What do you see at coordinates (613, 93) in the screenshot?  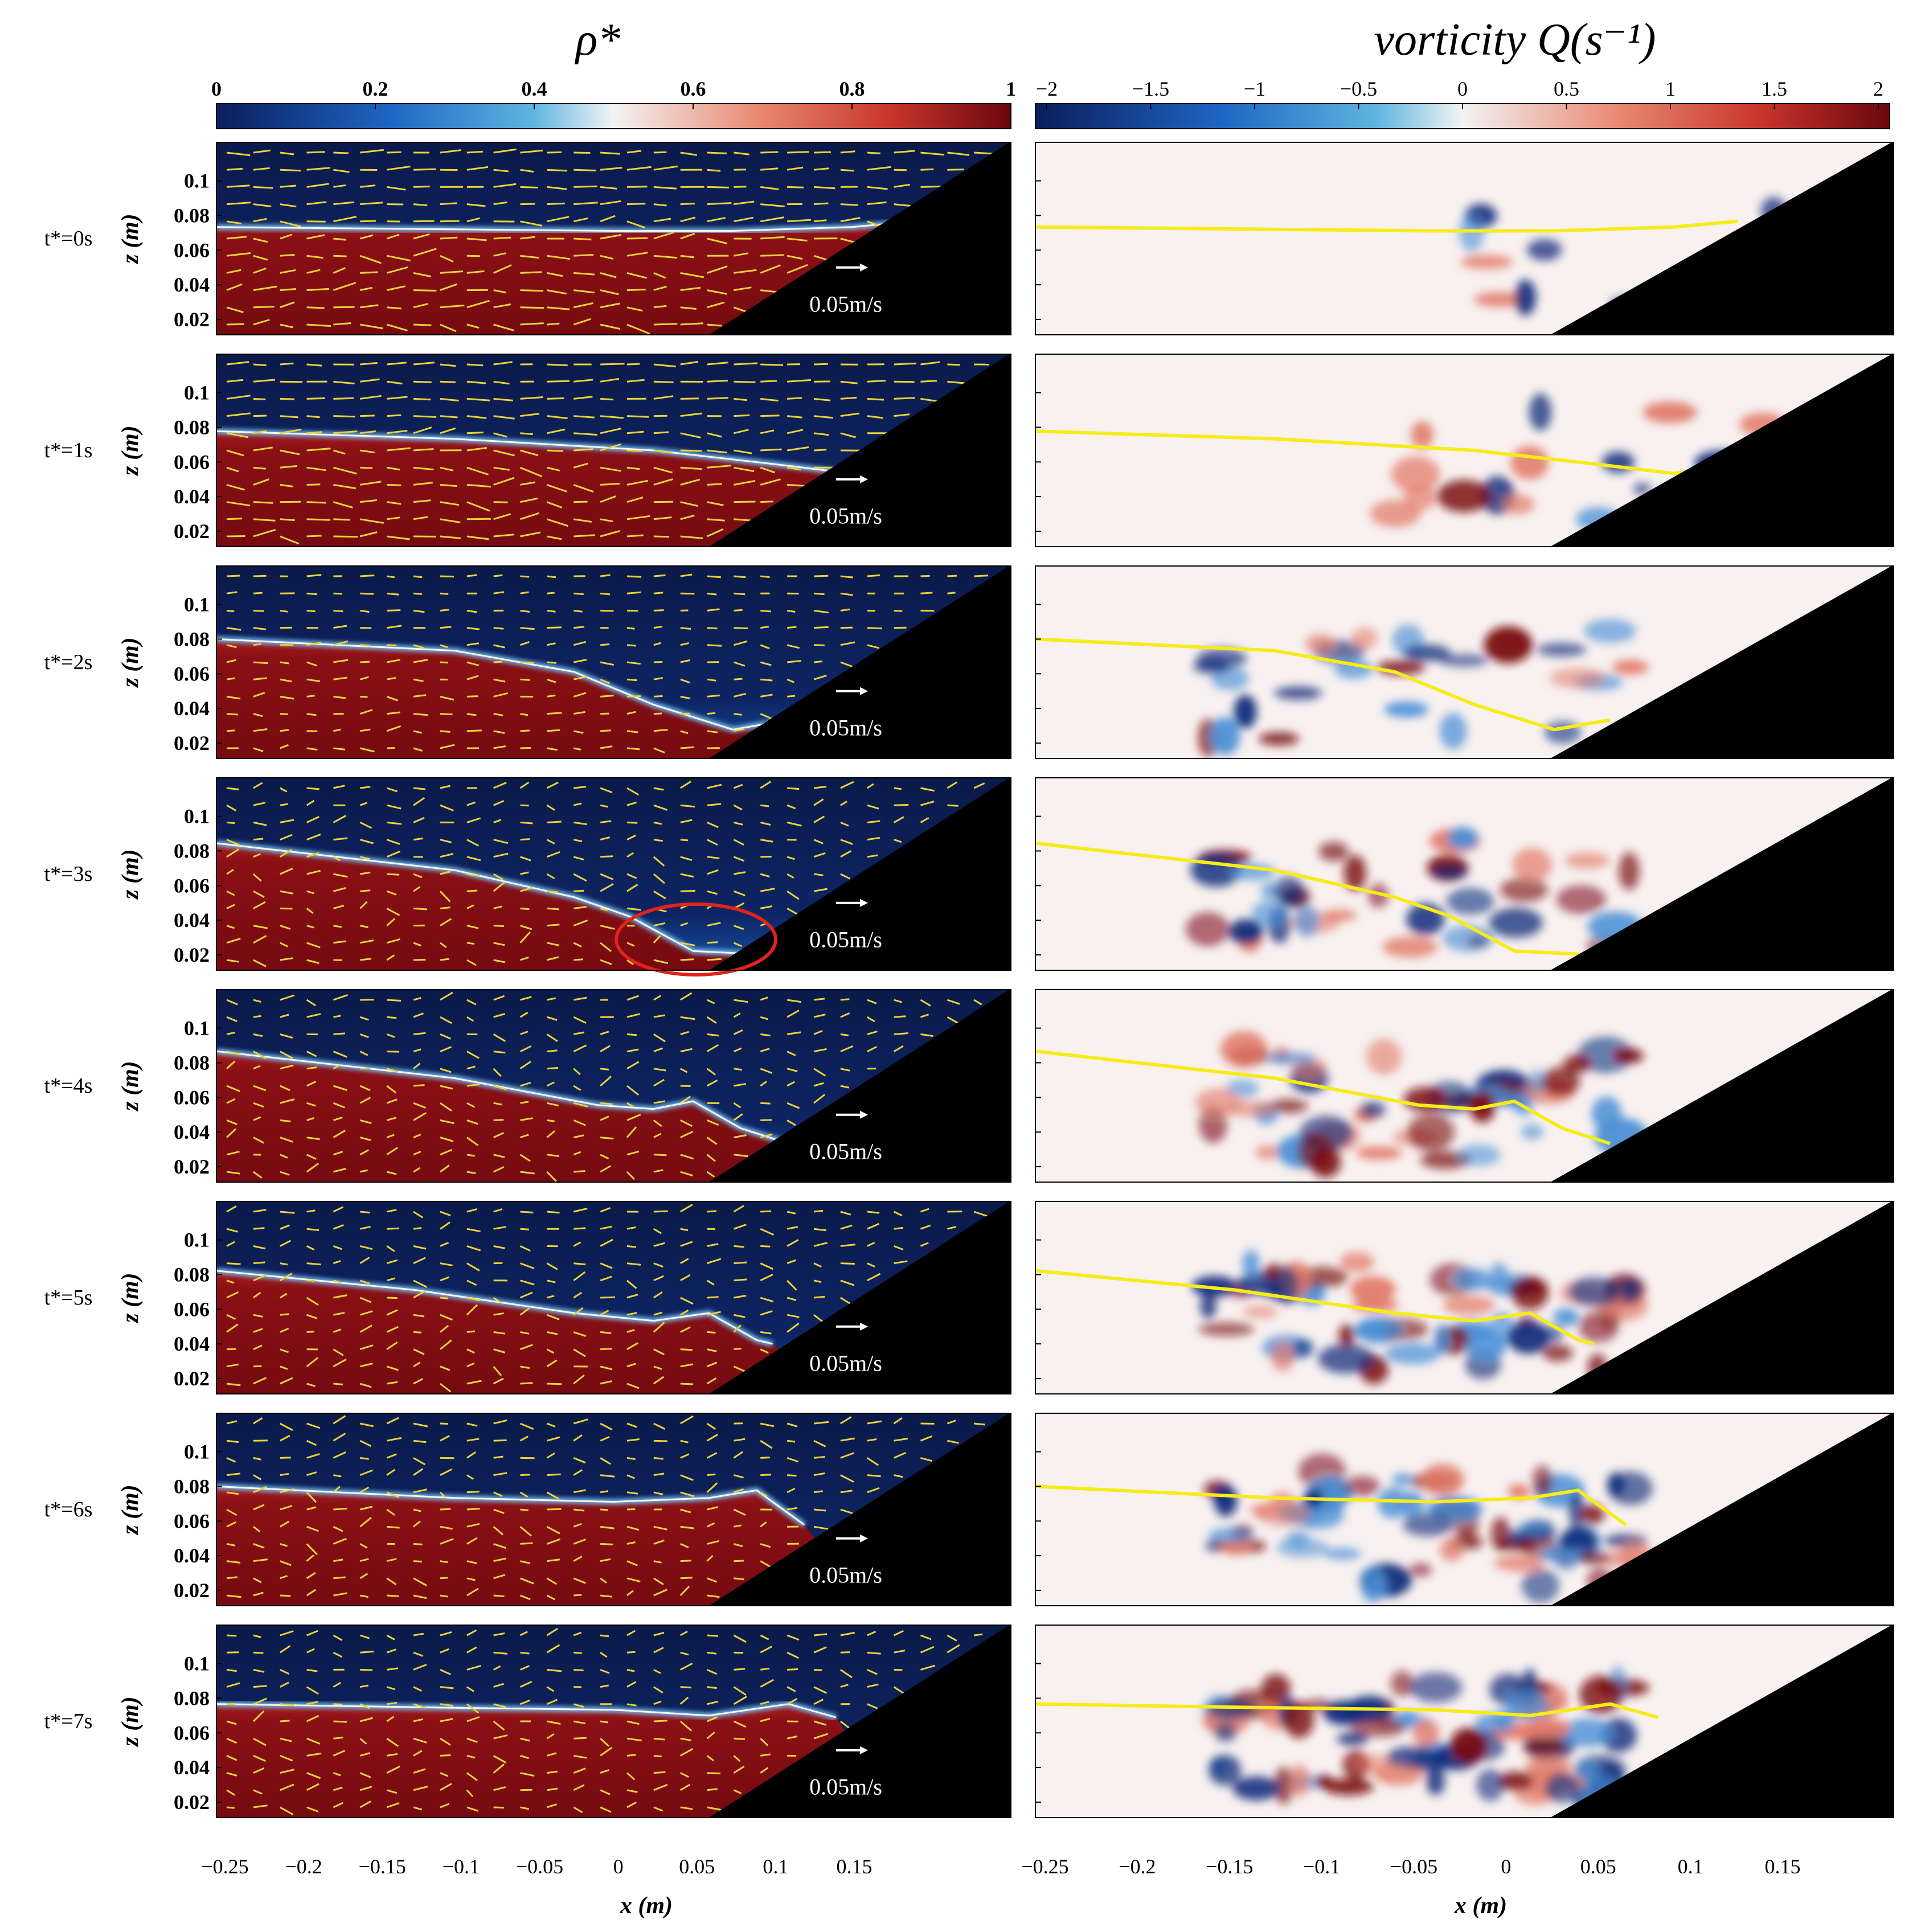 I see `left-colorbar-ticks: 0 0.2 0.4 0.6 0.8 1` at bounding box center [613, 93].